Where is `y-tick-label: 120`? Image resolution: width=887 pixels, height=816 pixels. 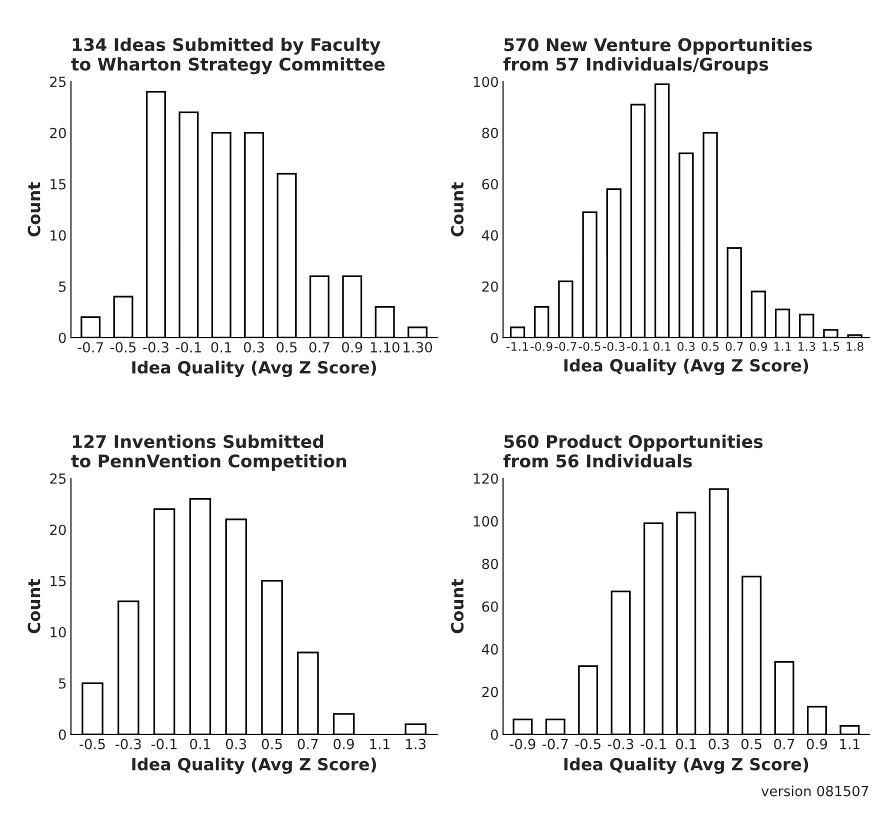 y-tick-label: 120 is located at coordinates (486, 478).